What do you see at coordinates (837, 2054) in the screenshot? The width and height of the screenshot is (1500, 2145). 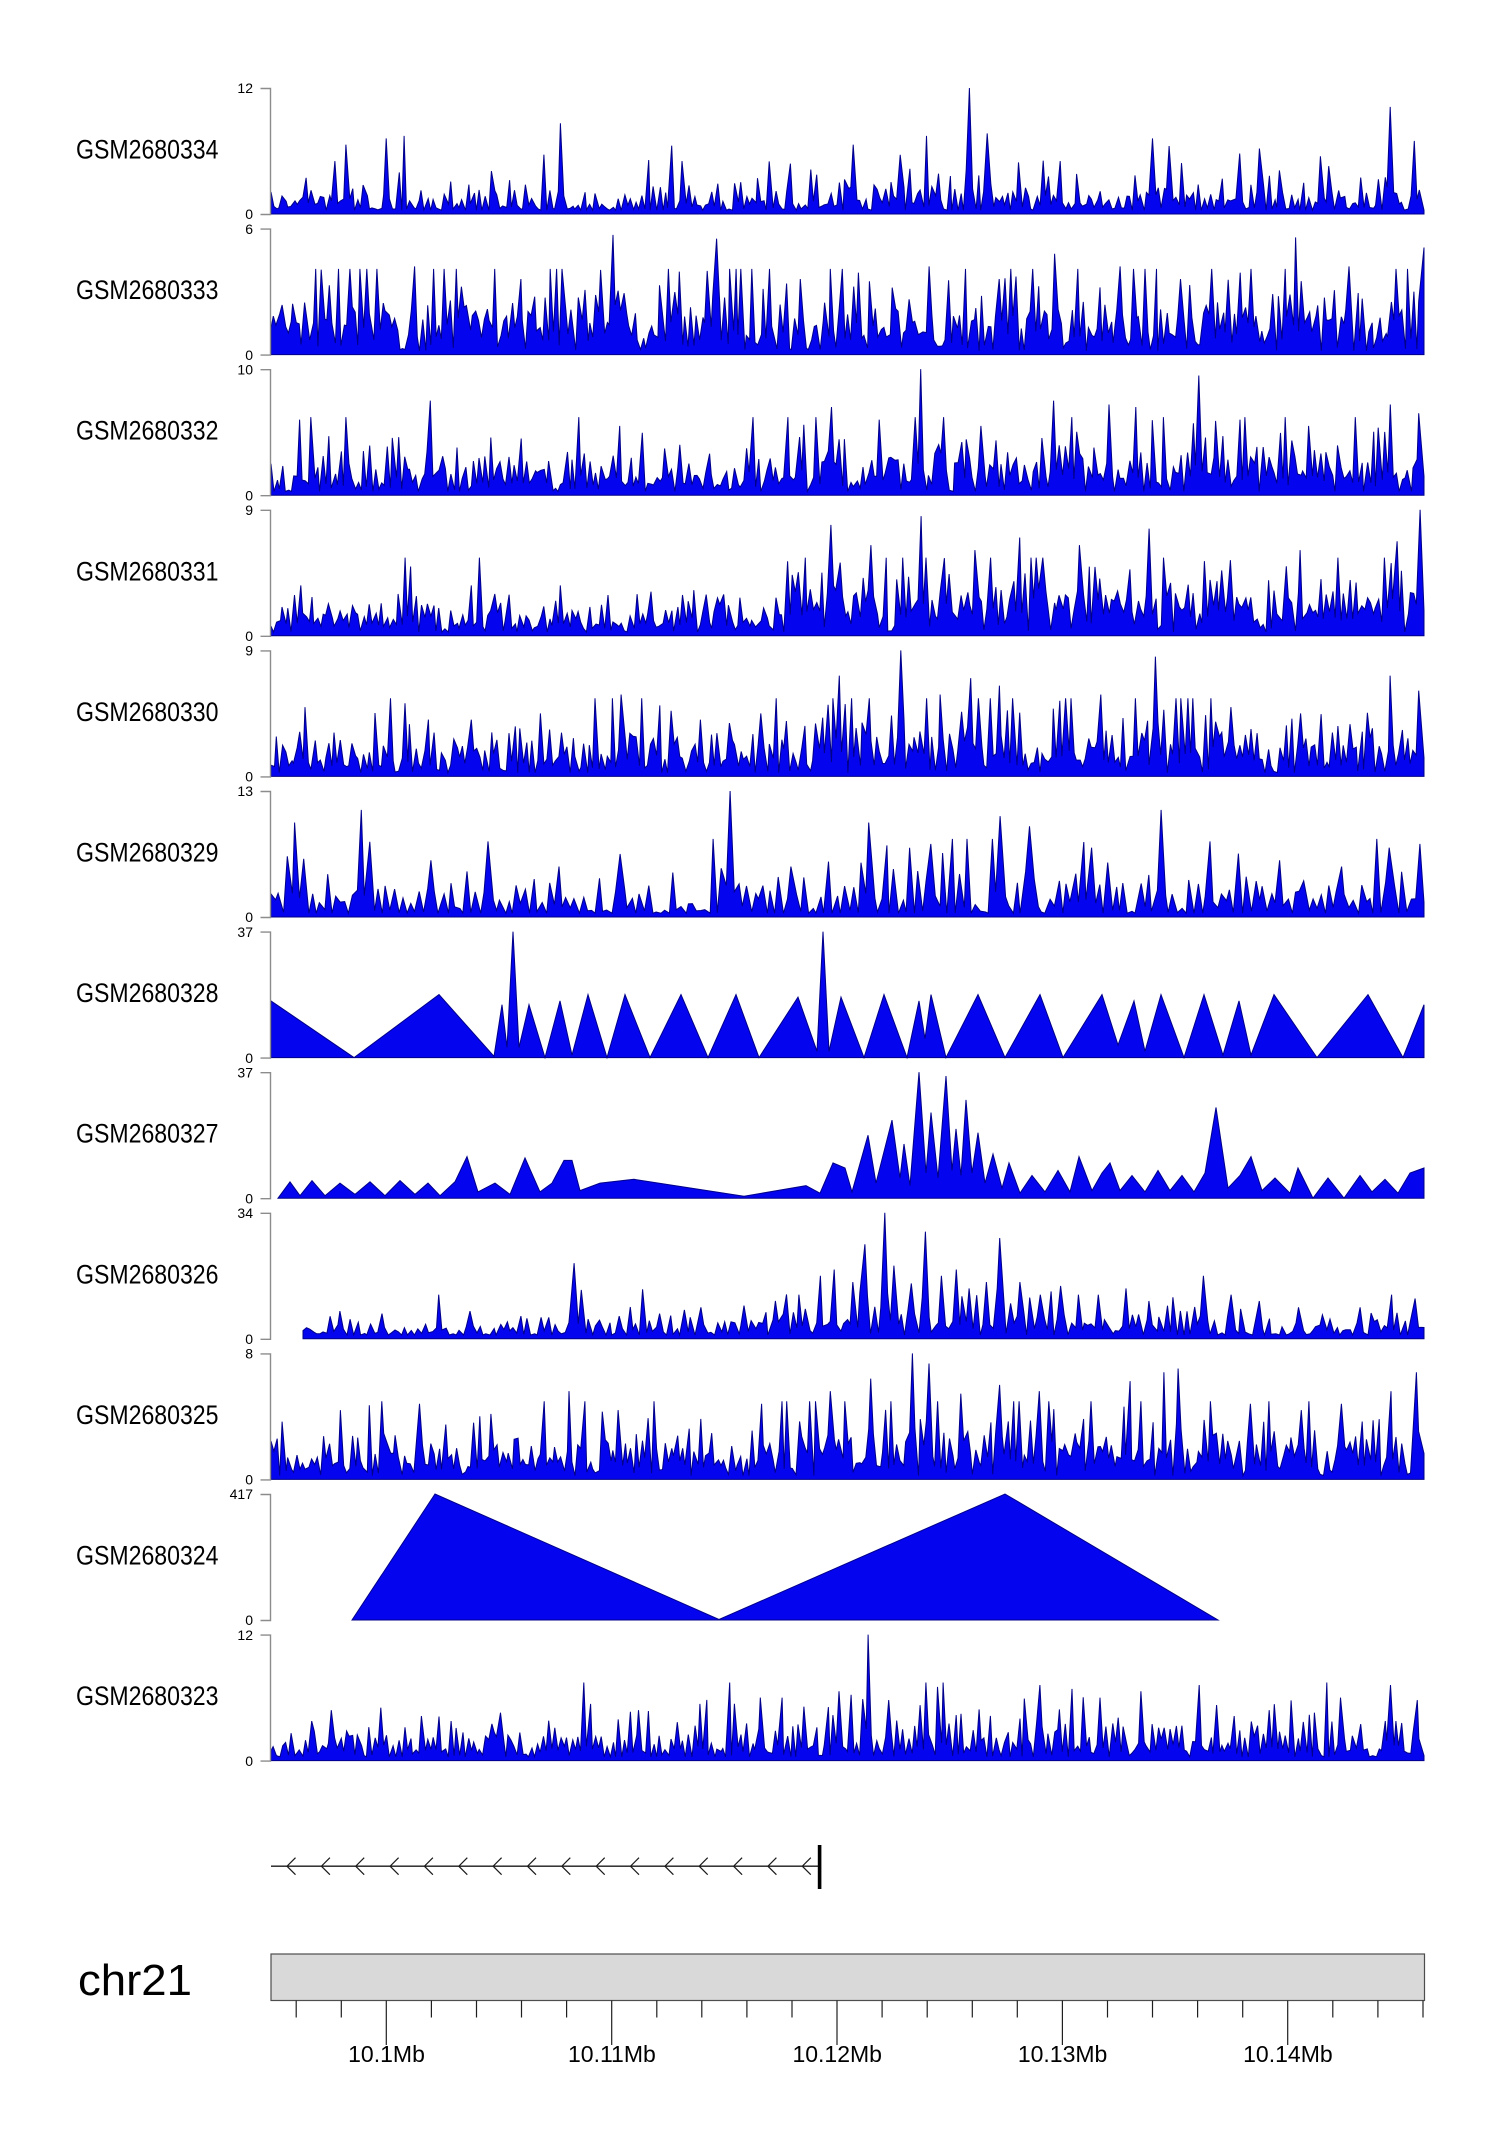 I see `svg-text: 10.12Mb` at bounding box center [837, 2054].